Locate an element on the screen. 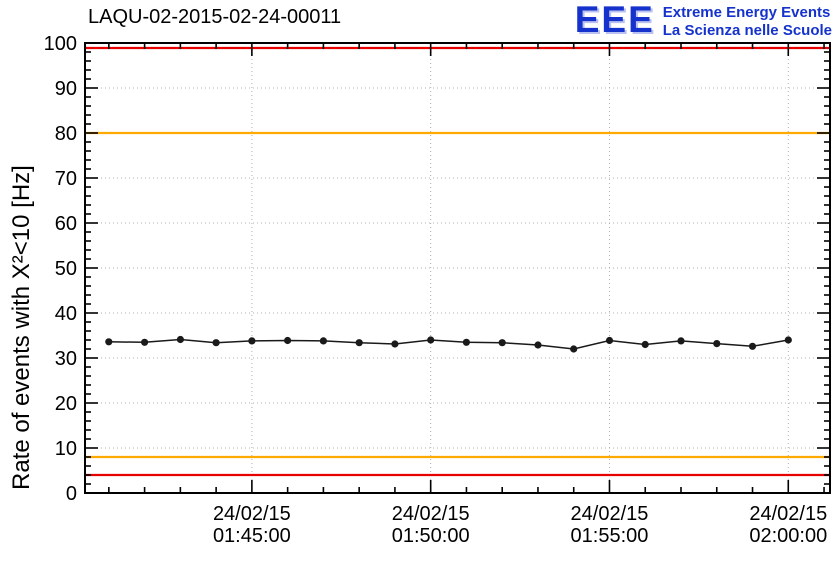  x-tick-label-time: 01:55:00 is located at coordinates (610, 536).